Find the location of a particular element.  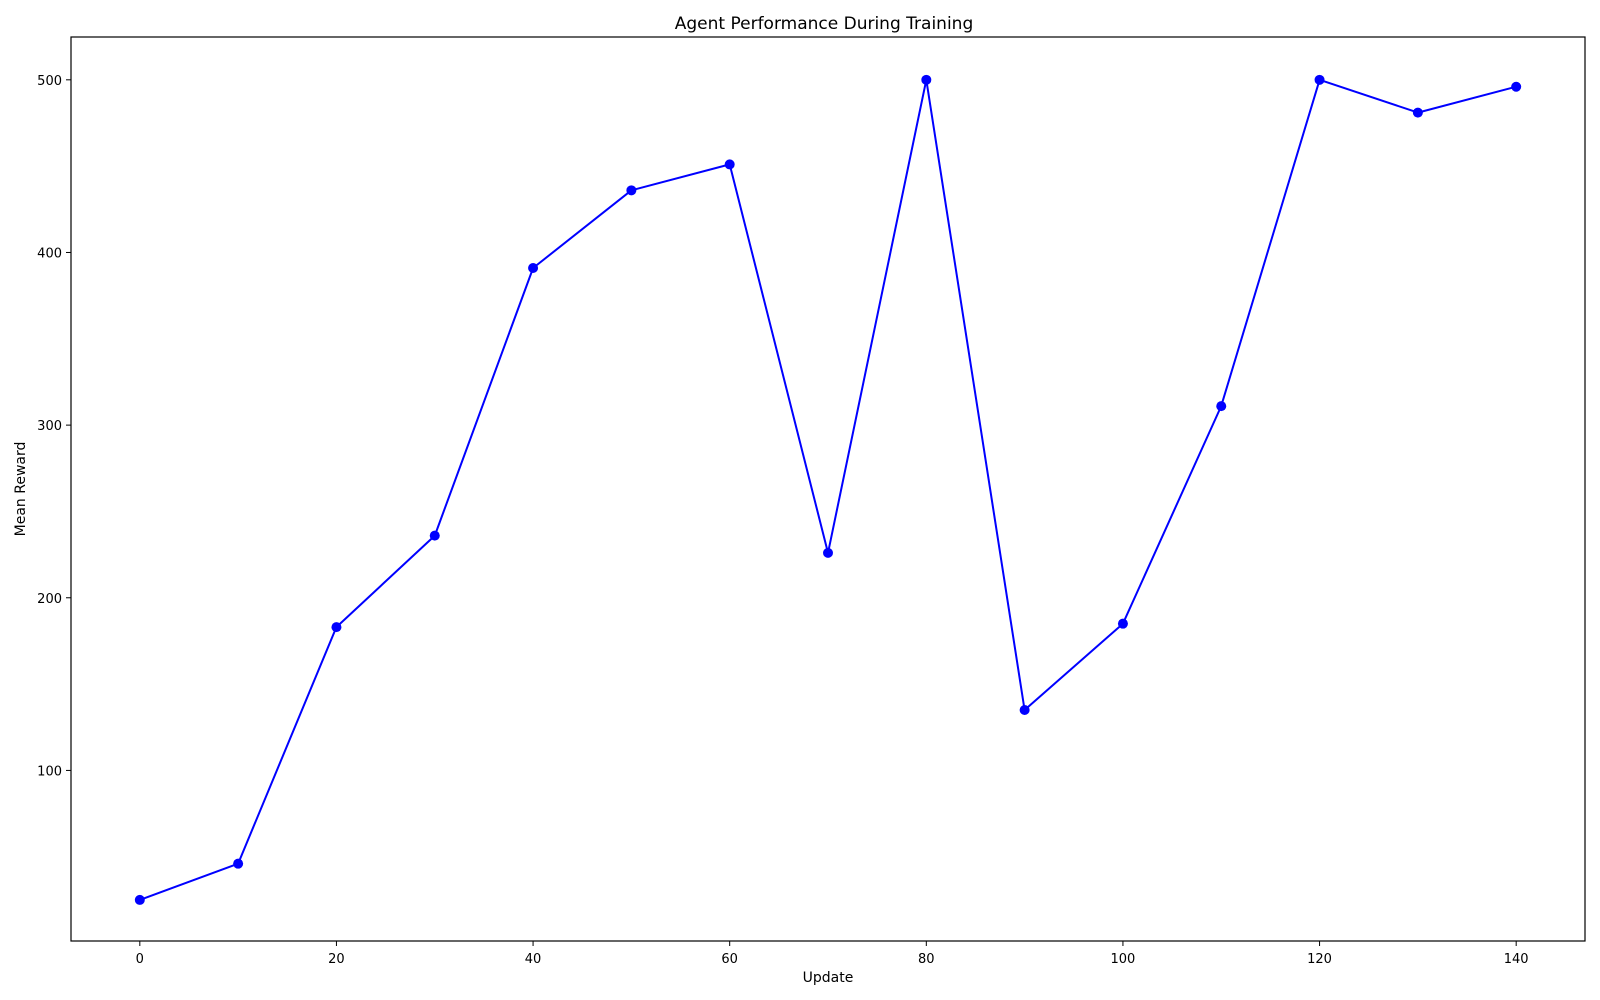

y-tick-label: 200 is located at coordinates (49, 599).